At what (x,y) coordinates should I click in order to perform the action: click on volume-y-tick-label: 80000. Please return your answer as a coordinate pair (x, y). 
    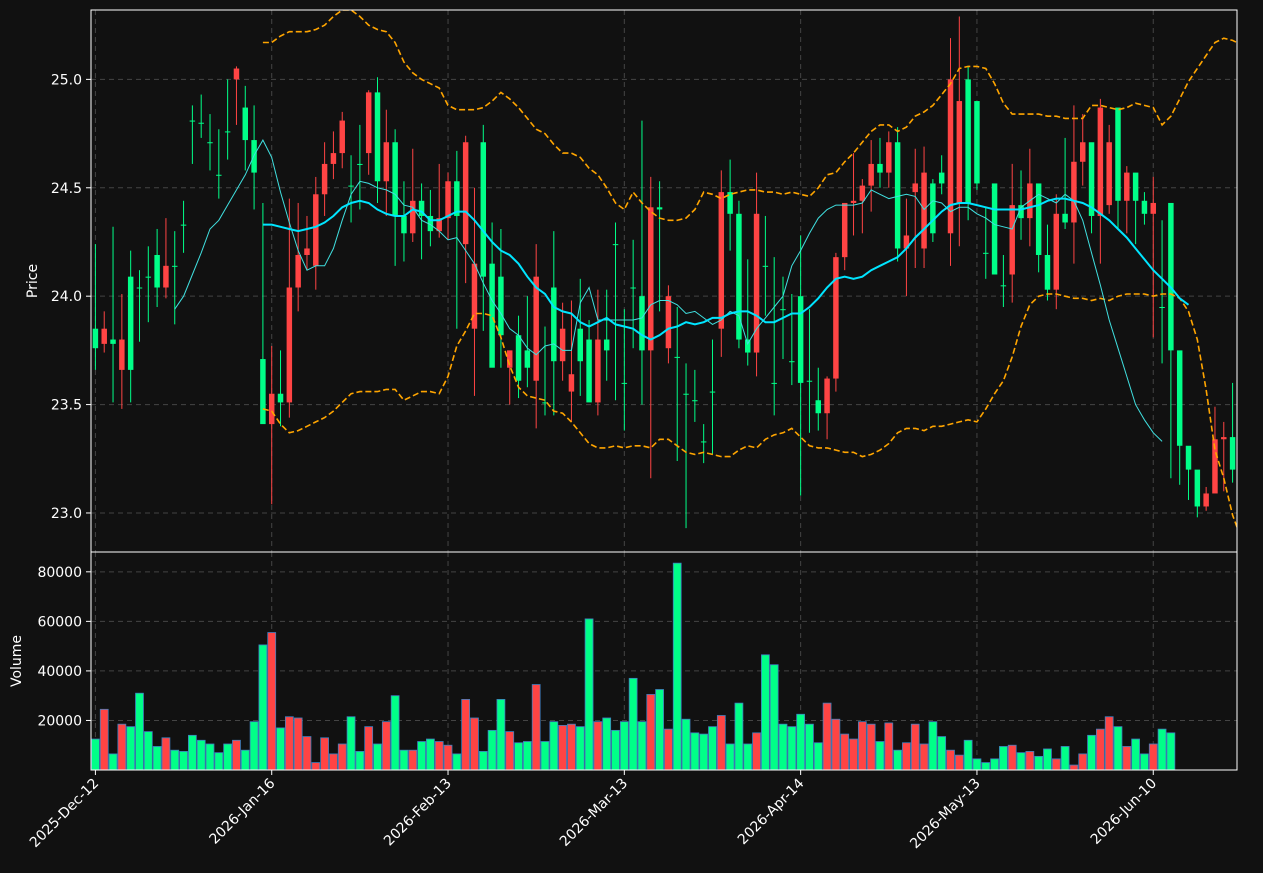
    Looking at the image, I should click on (59, 573).